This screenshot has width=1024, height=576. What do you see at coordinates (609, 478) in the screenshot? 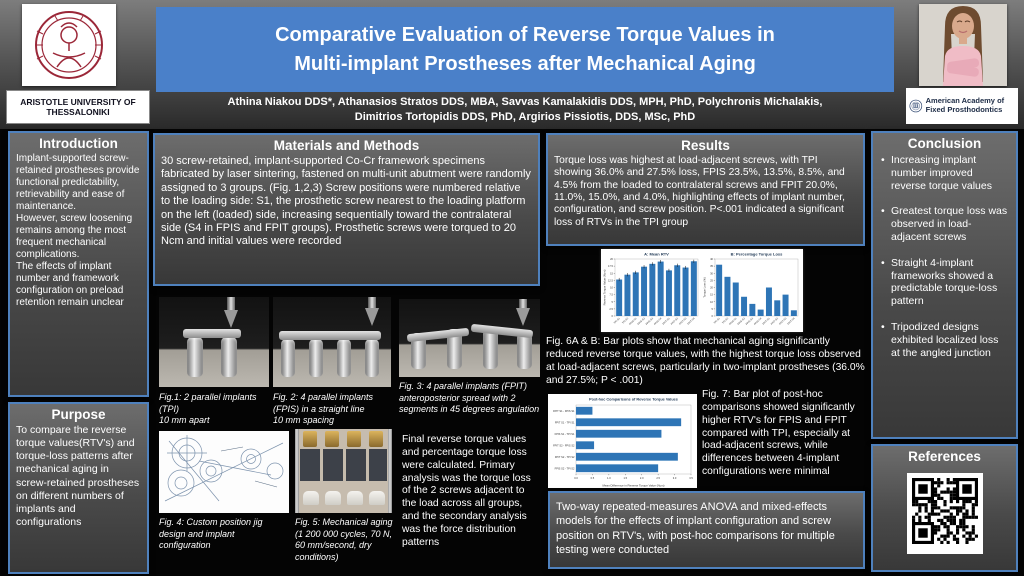
I see `svg-text: 1.0` at bounding box center [609, 478].